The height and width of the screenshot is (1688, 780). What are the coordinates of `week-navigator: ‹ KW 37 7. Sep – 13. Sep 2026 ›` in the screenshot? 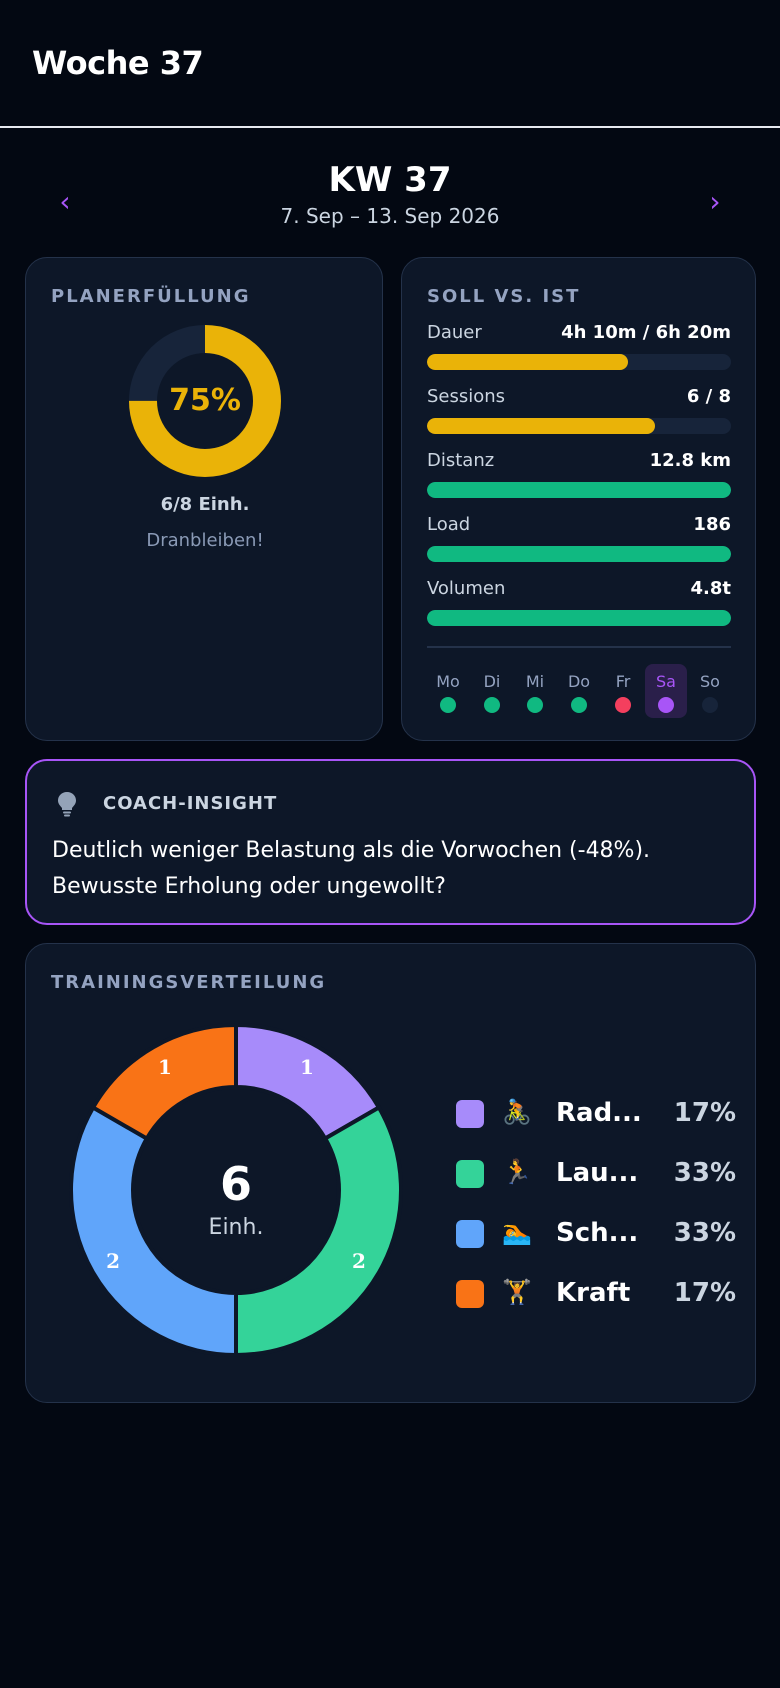 It's located at (390, 195).